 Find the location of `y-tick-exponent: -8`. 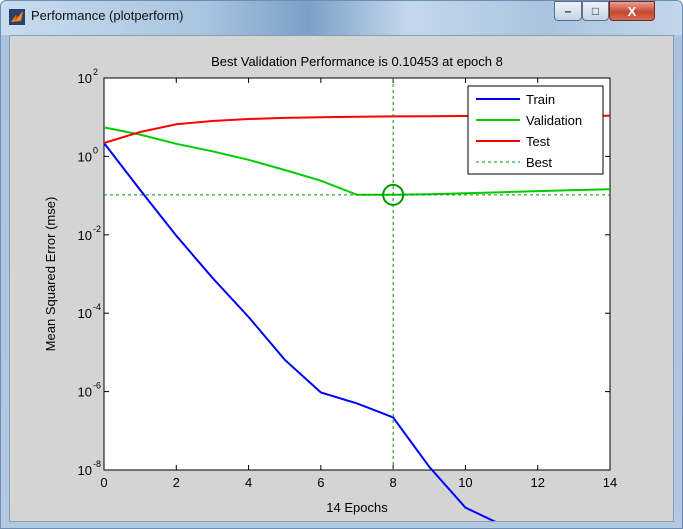

y-tick-exponent: -8 is located at coordinates (97, 464).